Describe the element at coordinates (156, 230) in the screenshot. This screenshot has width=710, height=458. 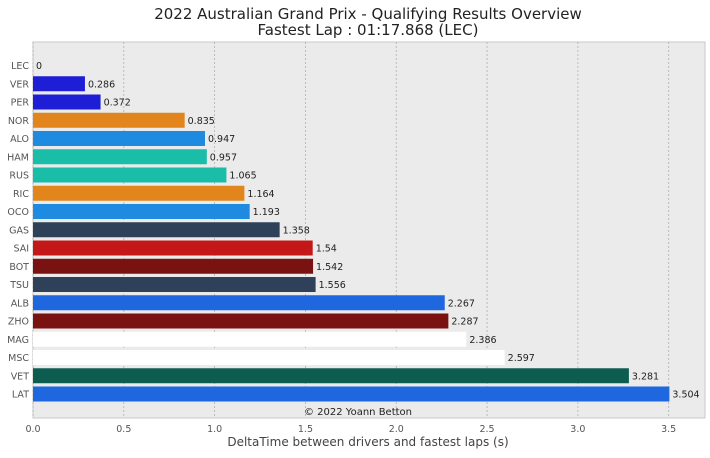
I see `bar-gas` at that location.